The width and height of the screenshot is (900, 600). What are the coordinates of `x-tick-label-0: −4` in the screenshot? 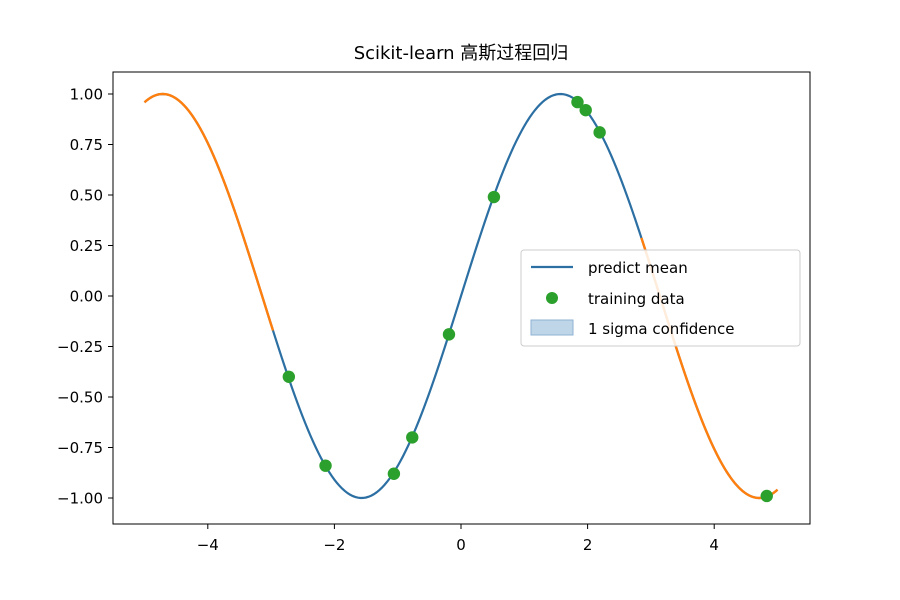 It's located at (208, 545).